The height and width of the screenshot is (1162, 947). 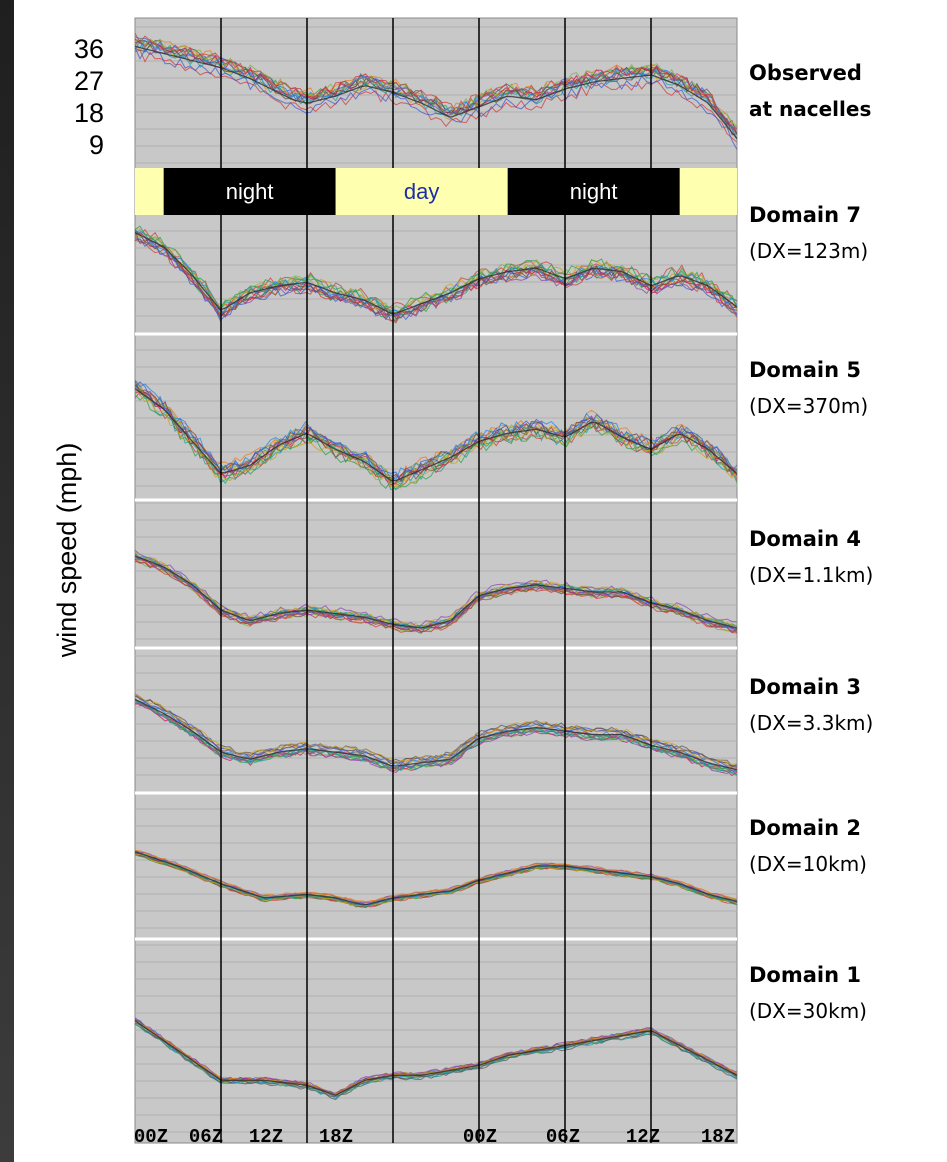 What do you see at coordinates (805, 828) in the screenshot?
I see `panel-label-name: Domain 2` at bounding box center [805, 828].